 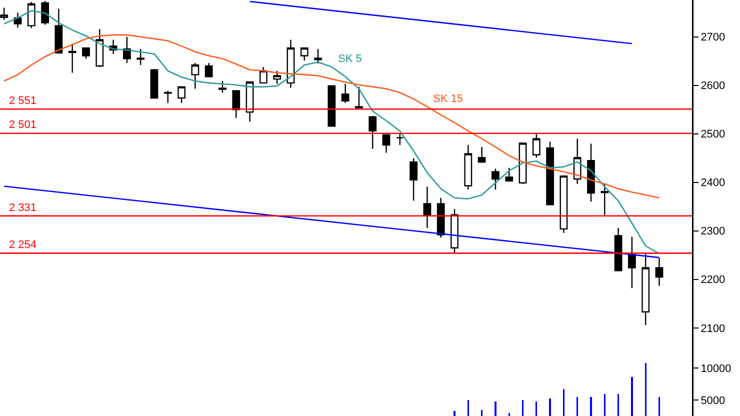 What do you see at coordinates (713, 86) in the screenshot?
I see `y-tick-label: 2600` at bounding box center [713, 86].